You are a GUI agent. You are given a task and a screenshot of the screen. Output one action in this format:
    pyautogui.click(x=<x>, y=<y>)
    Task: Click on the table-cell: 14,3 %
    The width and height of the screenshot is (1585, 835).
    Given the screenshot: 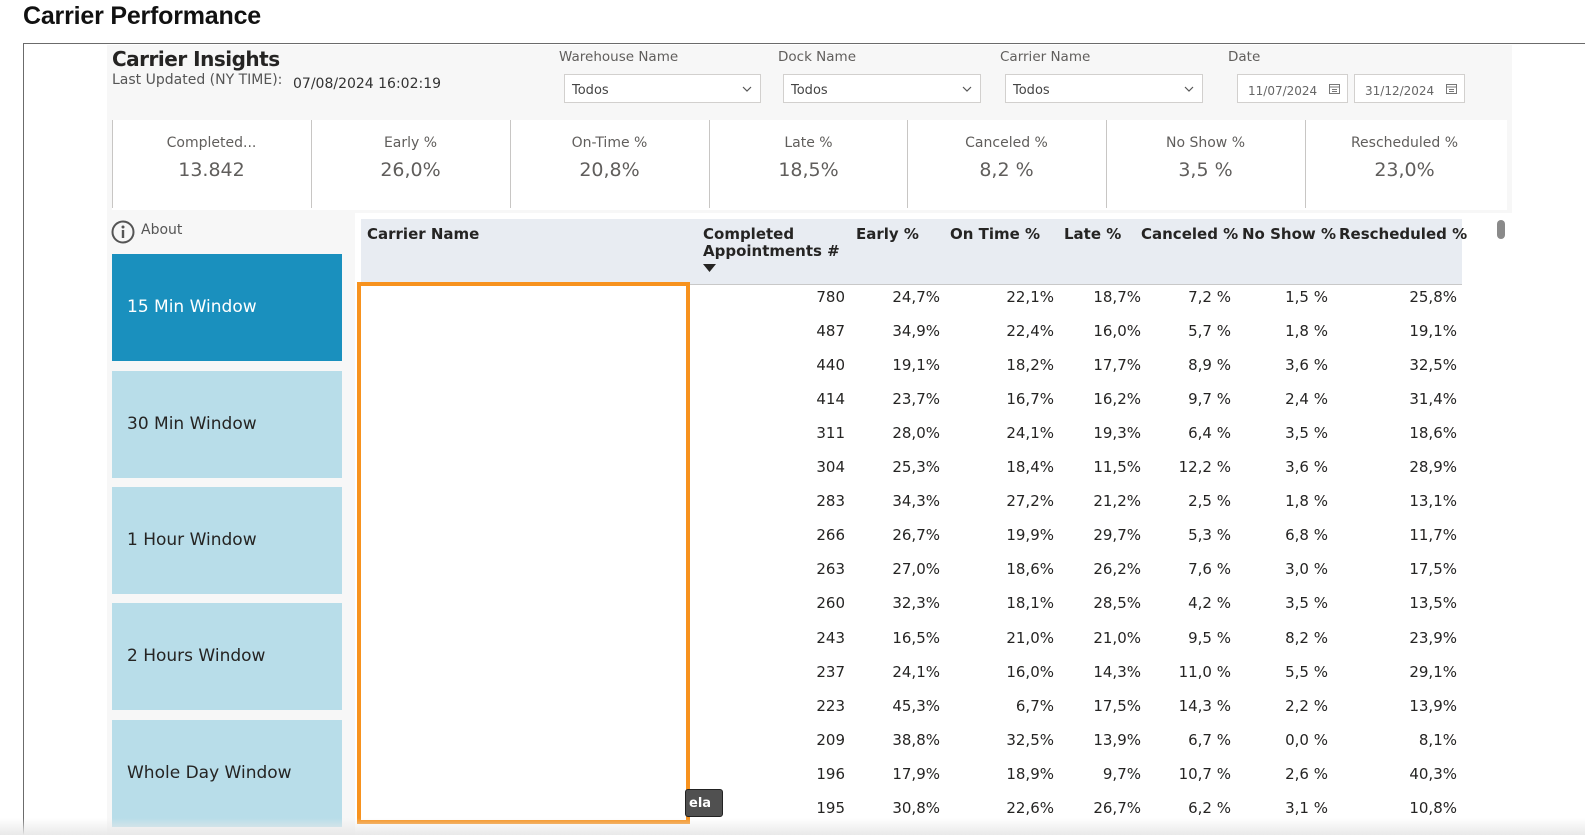 What is the action you would take?
    pyautogui.click(x=1204, y=705)
    